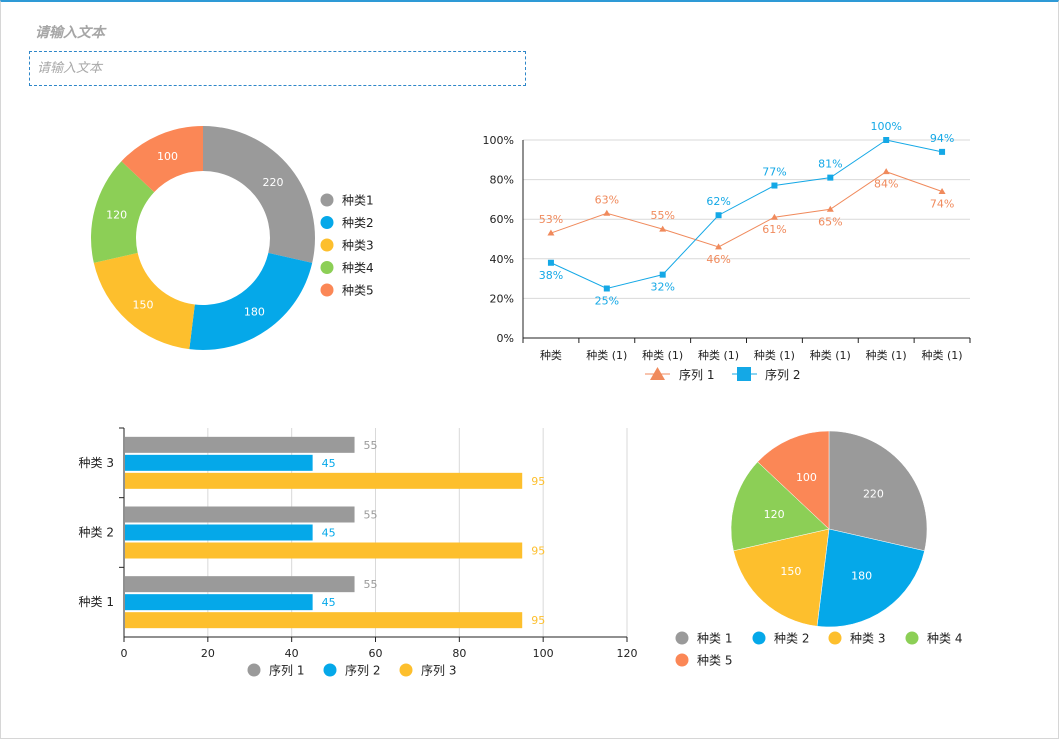 This screenshot has width=1061, height=741. I want to click on text-input, so click(277, 68).